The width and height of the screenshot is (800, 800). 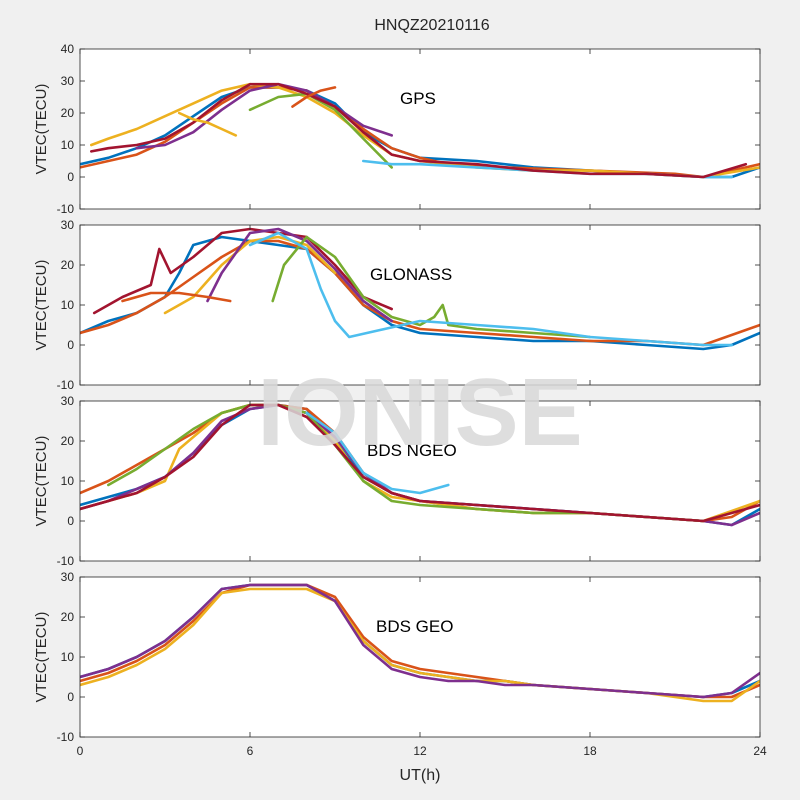 I want to click on panel-label: BDS GEO, so click(x=414, y=626).